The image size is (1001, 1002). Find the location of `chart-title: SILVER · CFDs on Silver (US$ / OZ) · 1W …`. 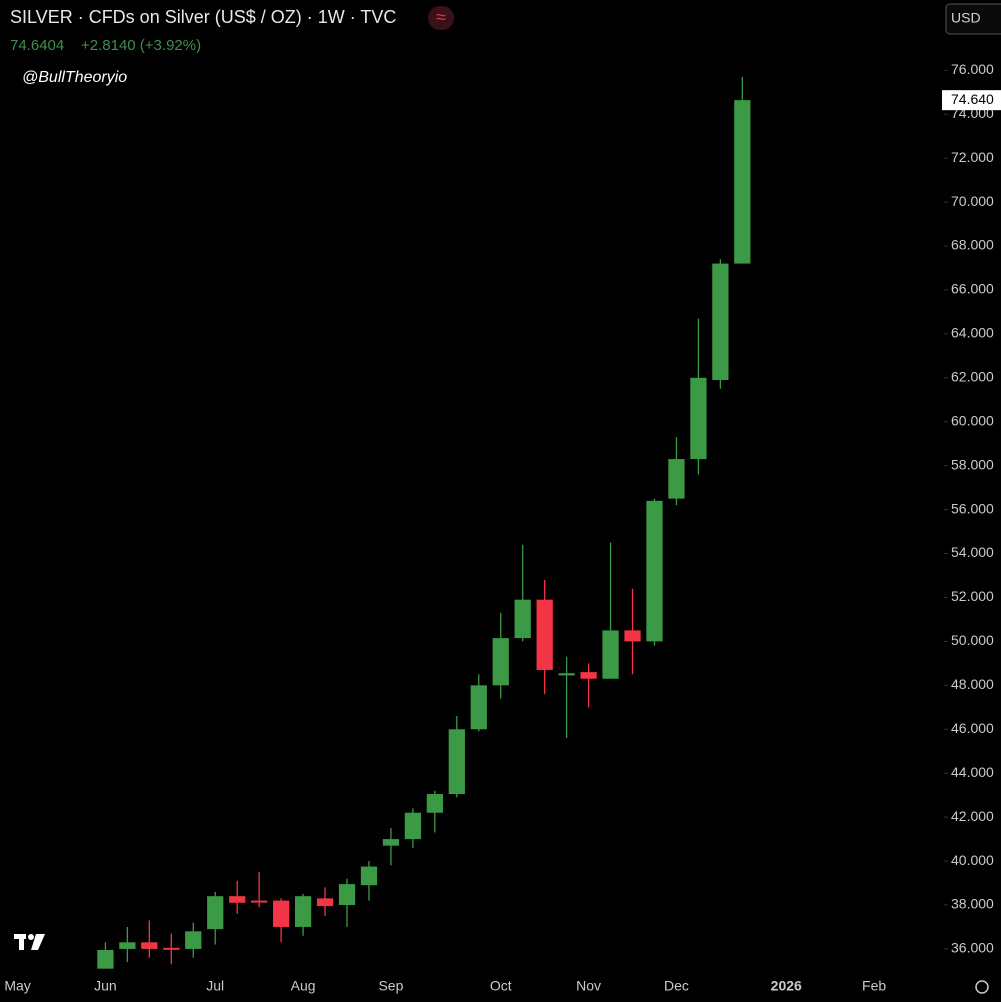

chart-title: SILVER · CFDs on Silver (US$ / OZ) · 1W … is located at coordinates (203, 17).